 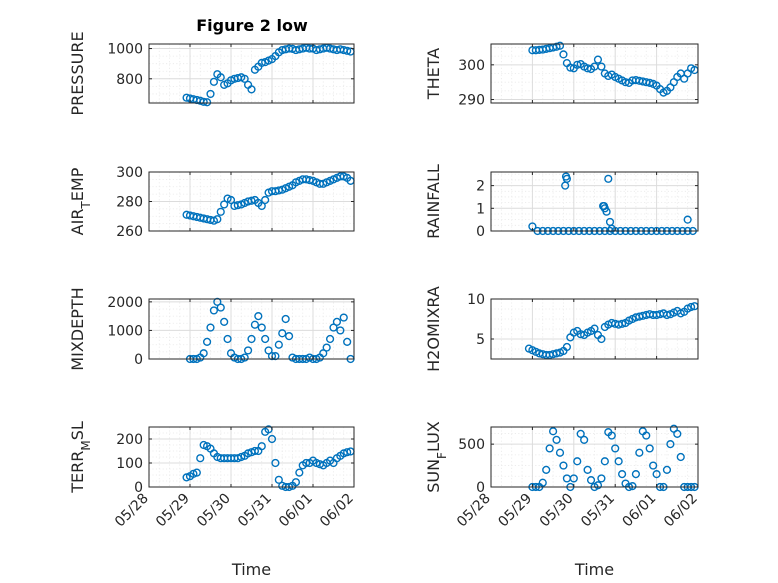 What do you see at coordinates (125, 303) in the screenshot?
I see `y-tick-label: 2000` at bounding box center [125, 303].